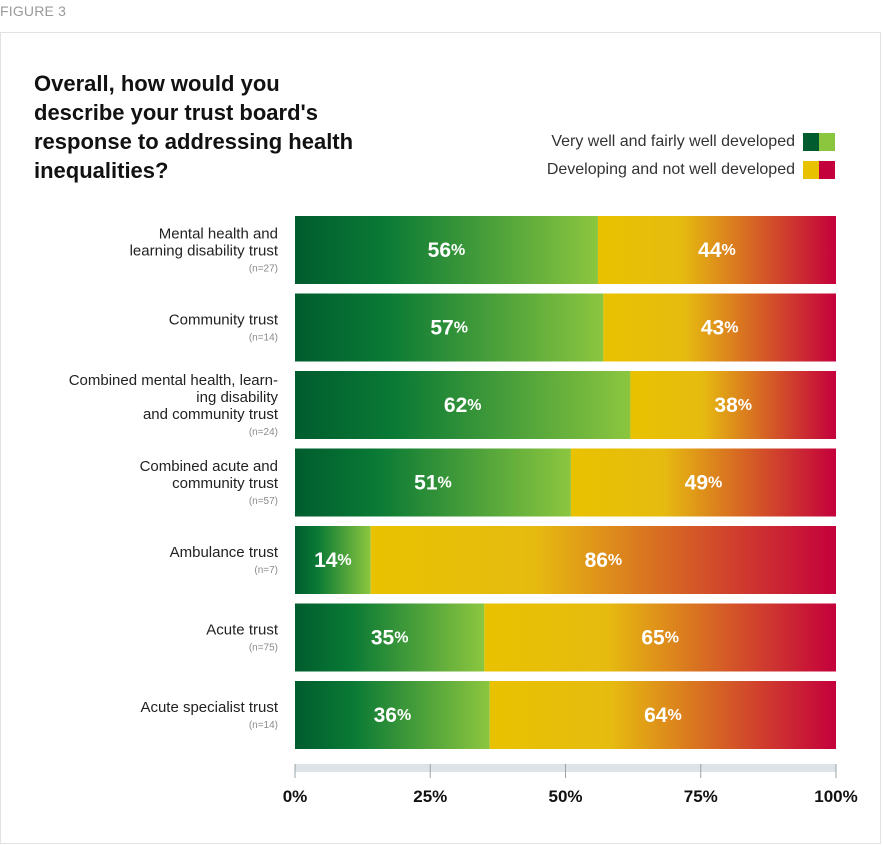 This screenshot has height=846, width=883. I want to click on category-label-line: Combined mental health, learn-, so click(173, 380).